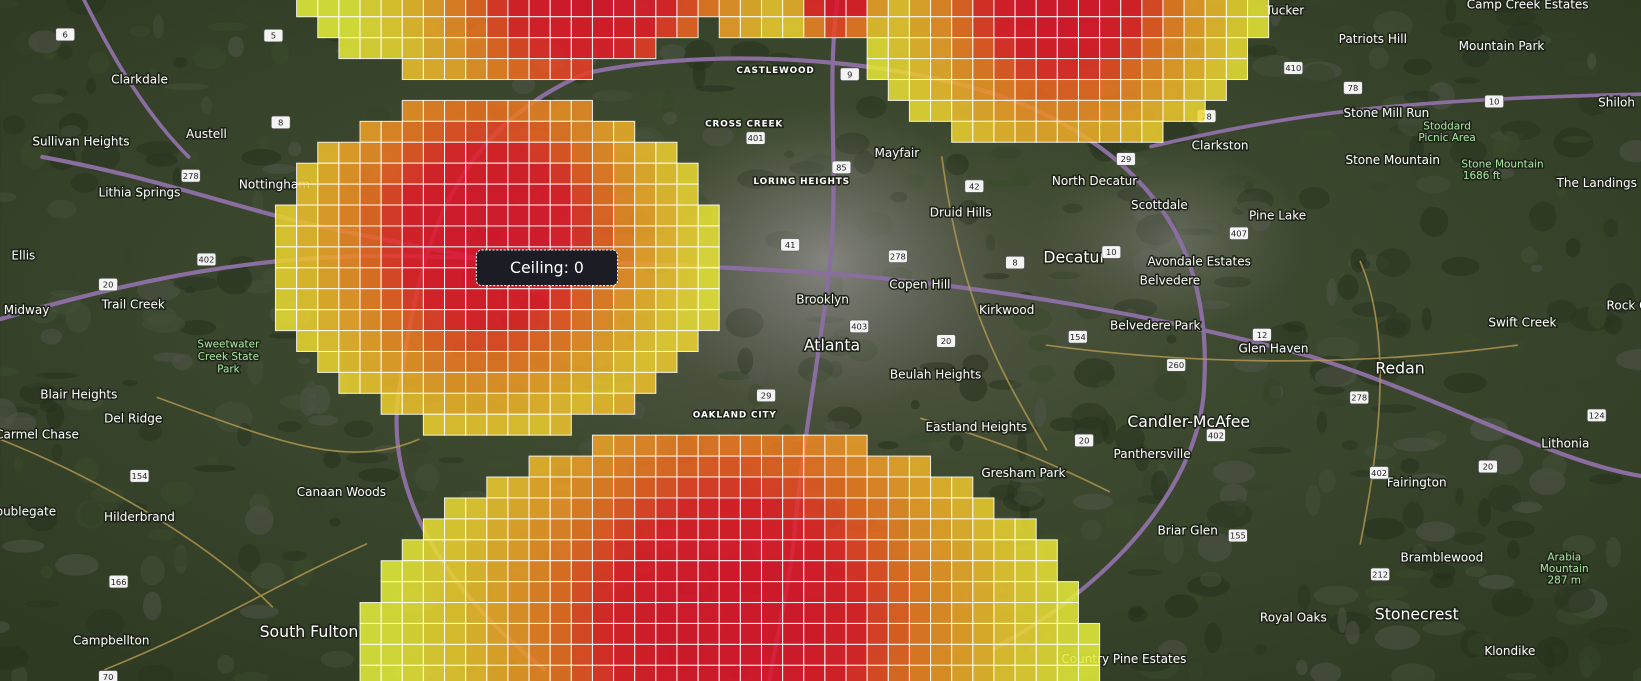  I want to click on road-shield: 401, so click(755, 138).